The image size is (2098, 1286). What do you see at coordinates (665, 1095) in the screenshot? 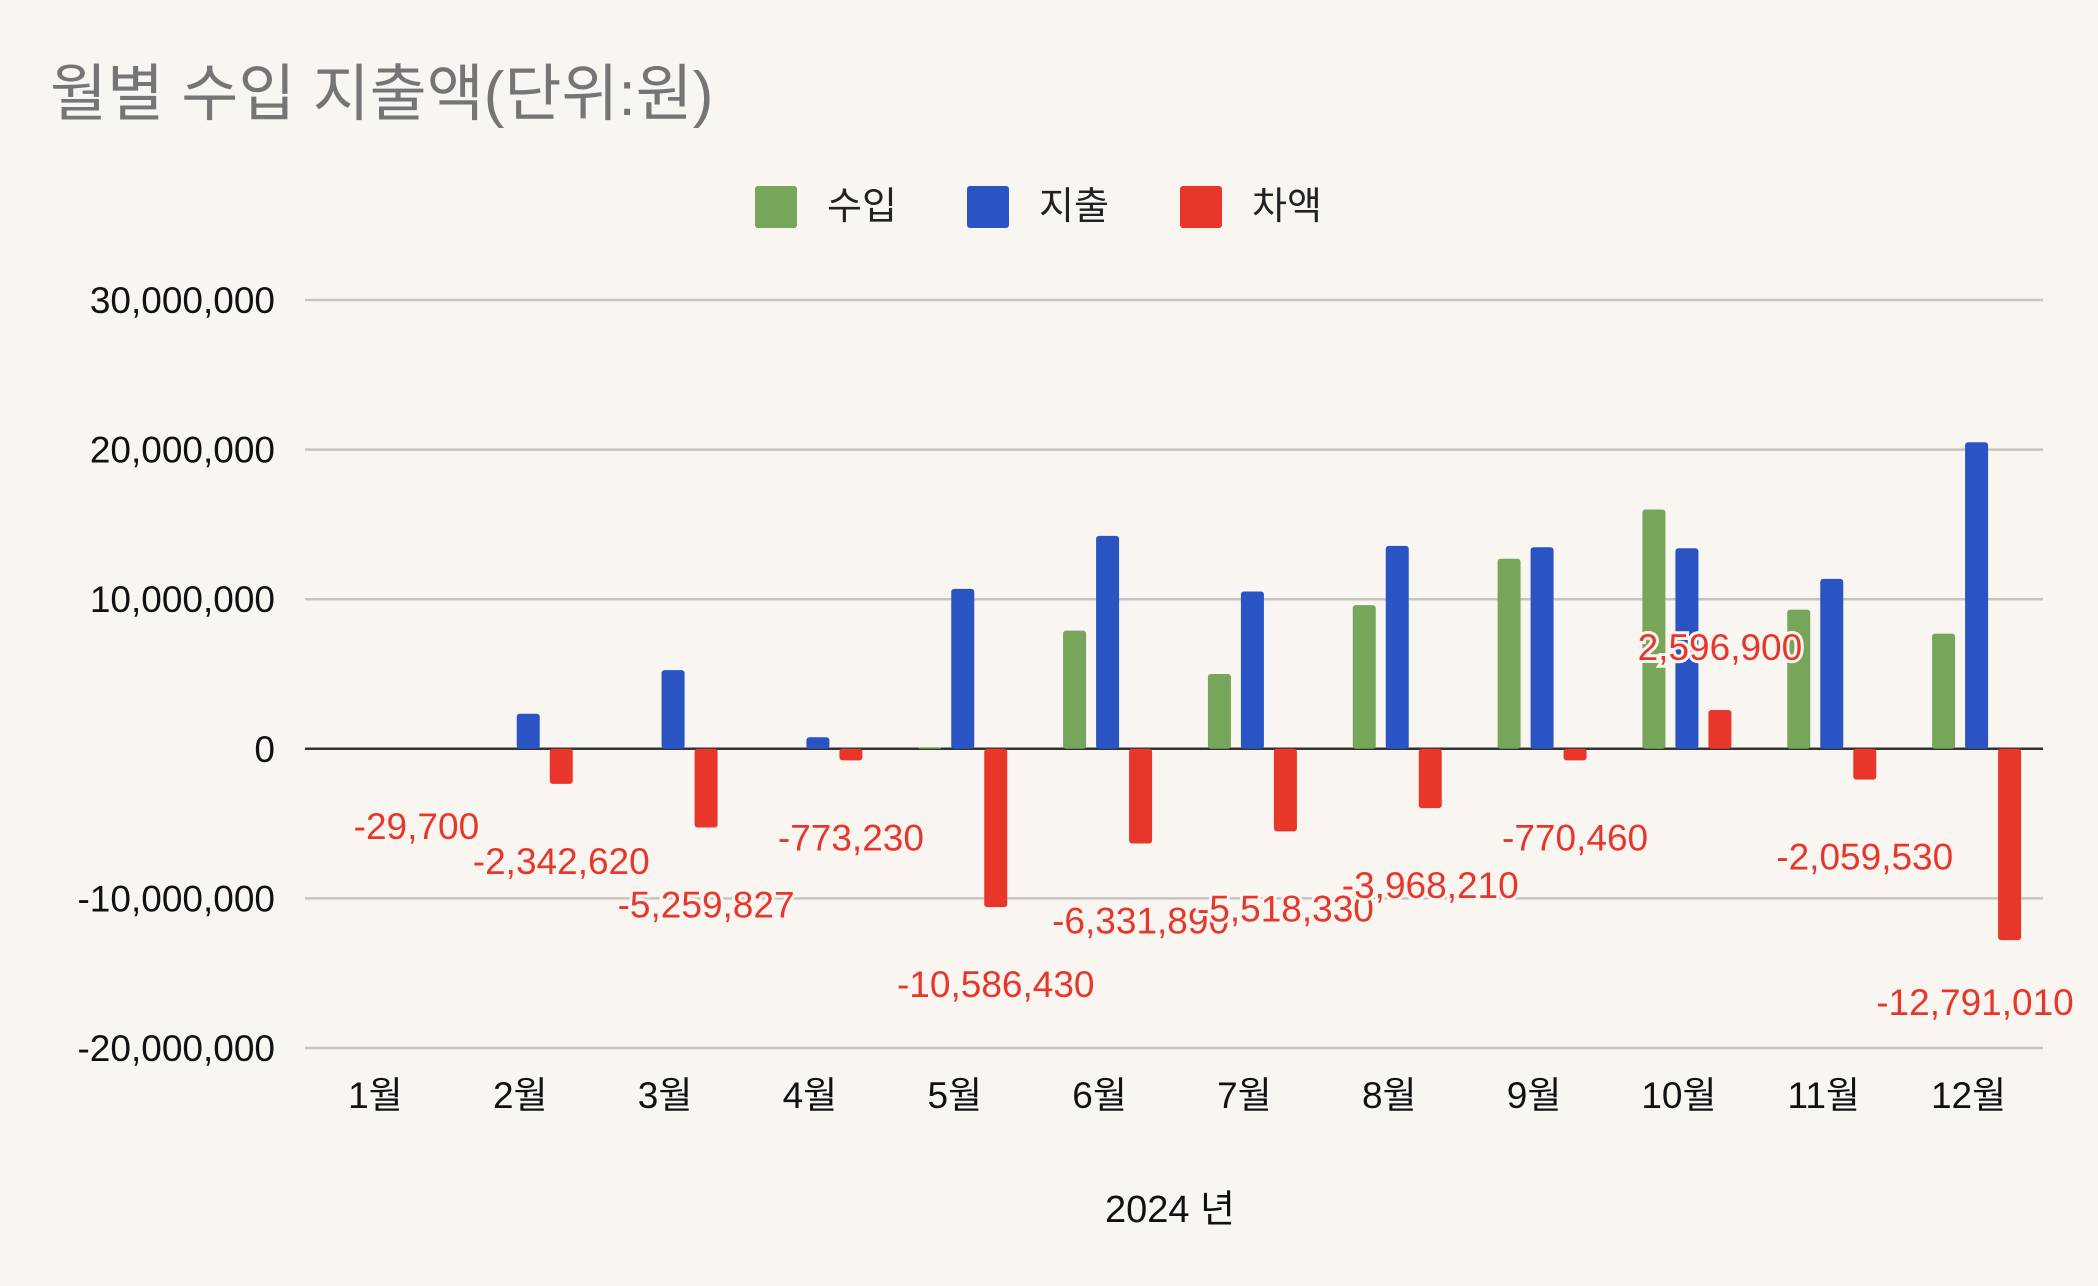
I see `x-tick-label: 3월` at bounding box center [665, 1095].